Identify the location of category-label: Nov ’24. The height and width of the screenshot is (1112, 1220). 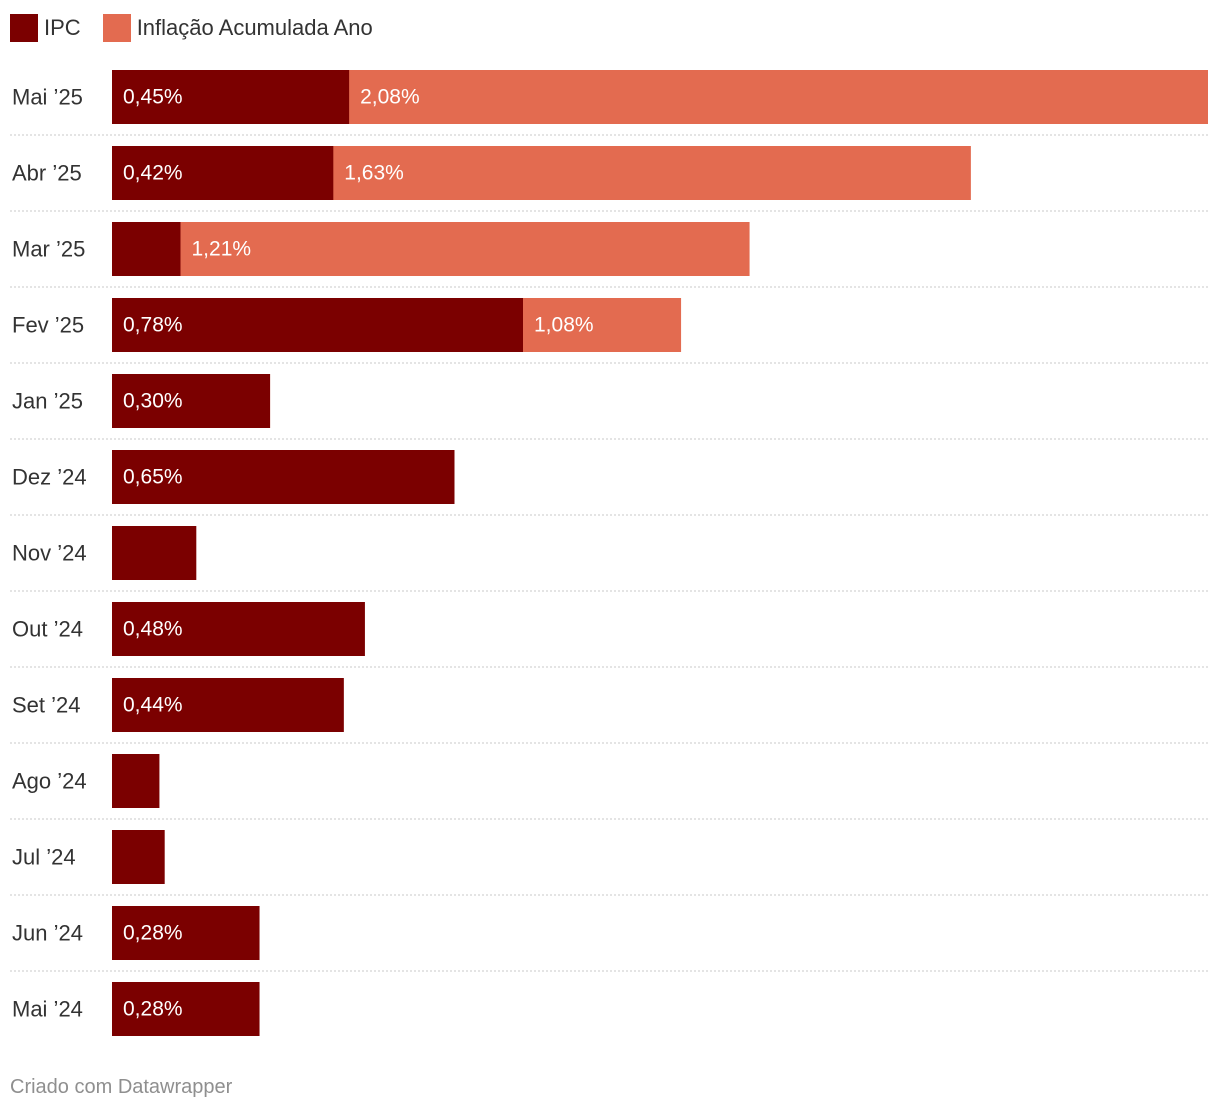
(49, 553).